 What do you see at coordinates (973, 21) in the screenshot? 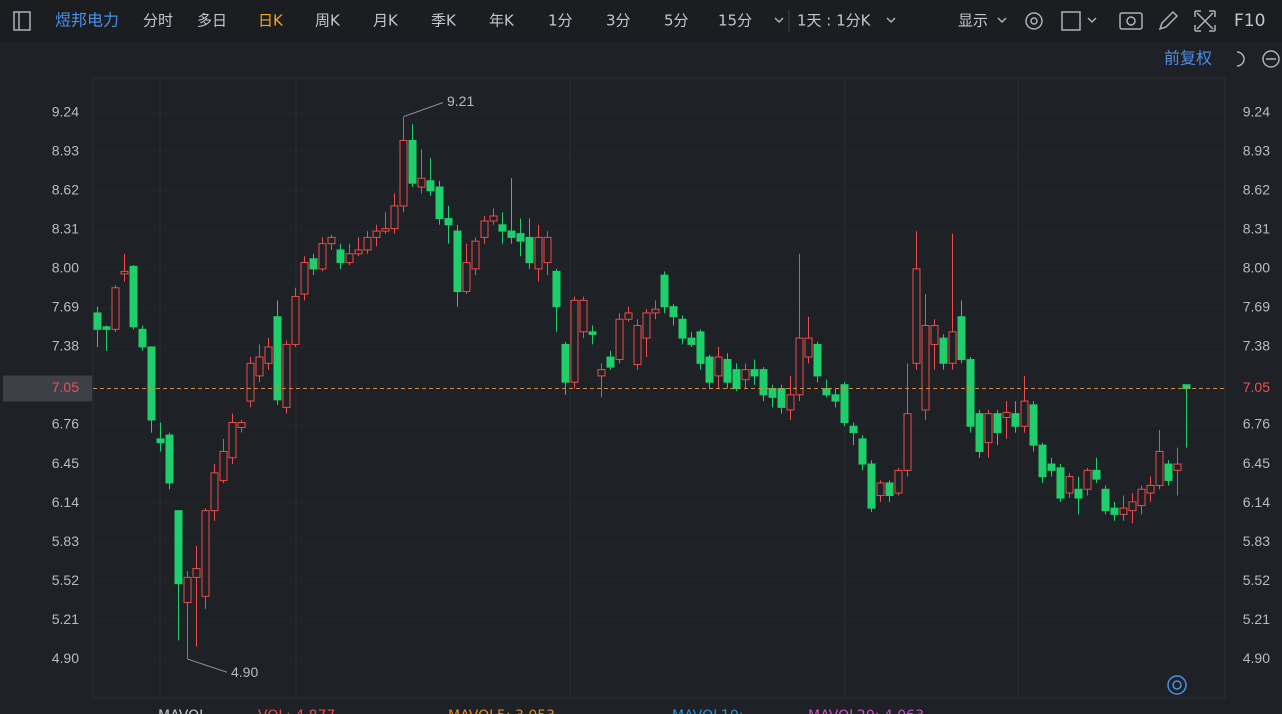
I see `display-menu: 显示` at bounding box center [973, 21].